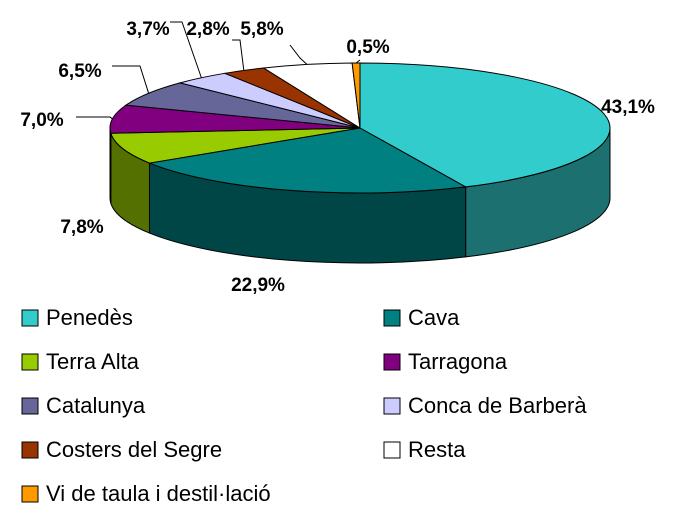 This screenshot has width=700, height=510. I want to click on legend-label: Vi de taula i destil·lació, so click(158, 493).